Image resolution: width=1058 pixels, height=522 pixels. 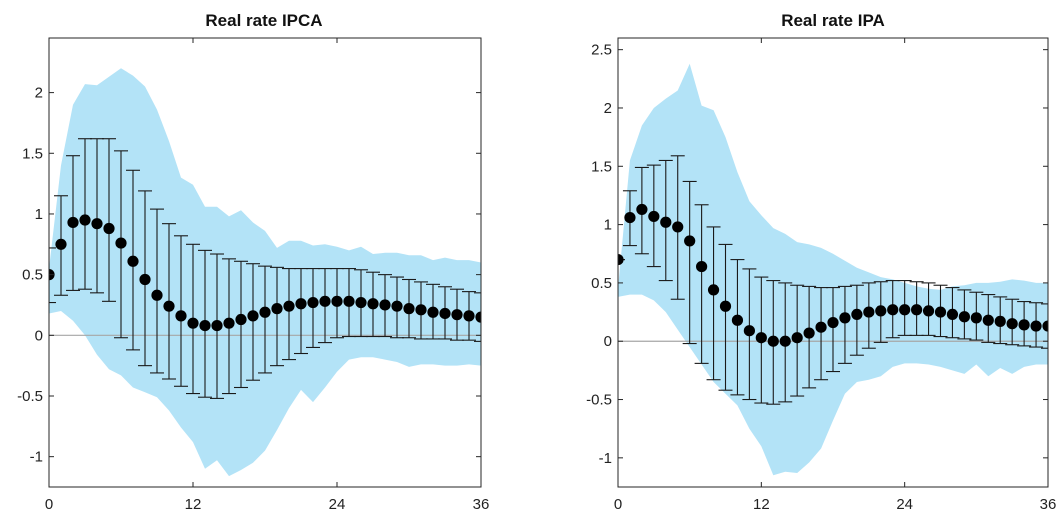 I want to click on panel-title: Real rate IPA, so click(x=833, y=20).